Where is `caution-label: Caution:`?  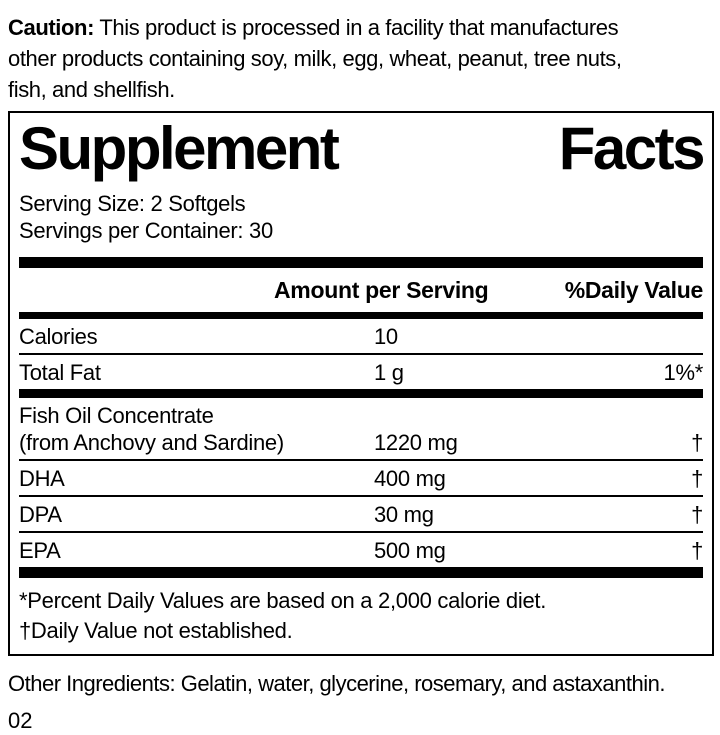
caution-label: Caution: is located at coordinates (51, 27).